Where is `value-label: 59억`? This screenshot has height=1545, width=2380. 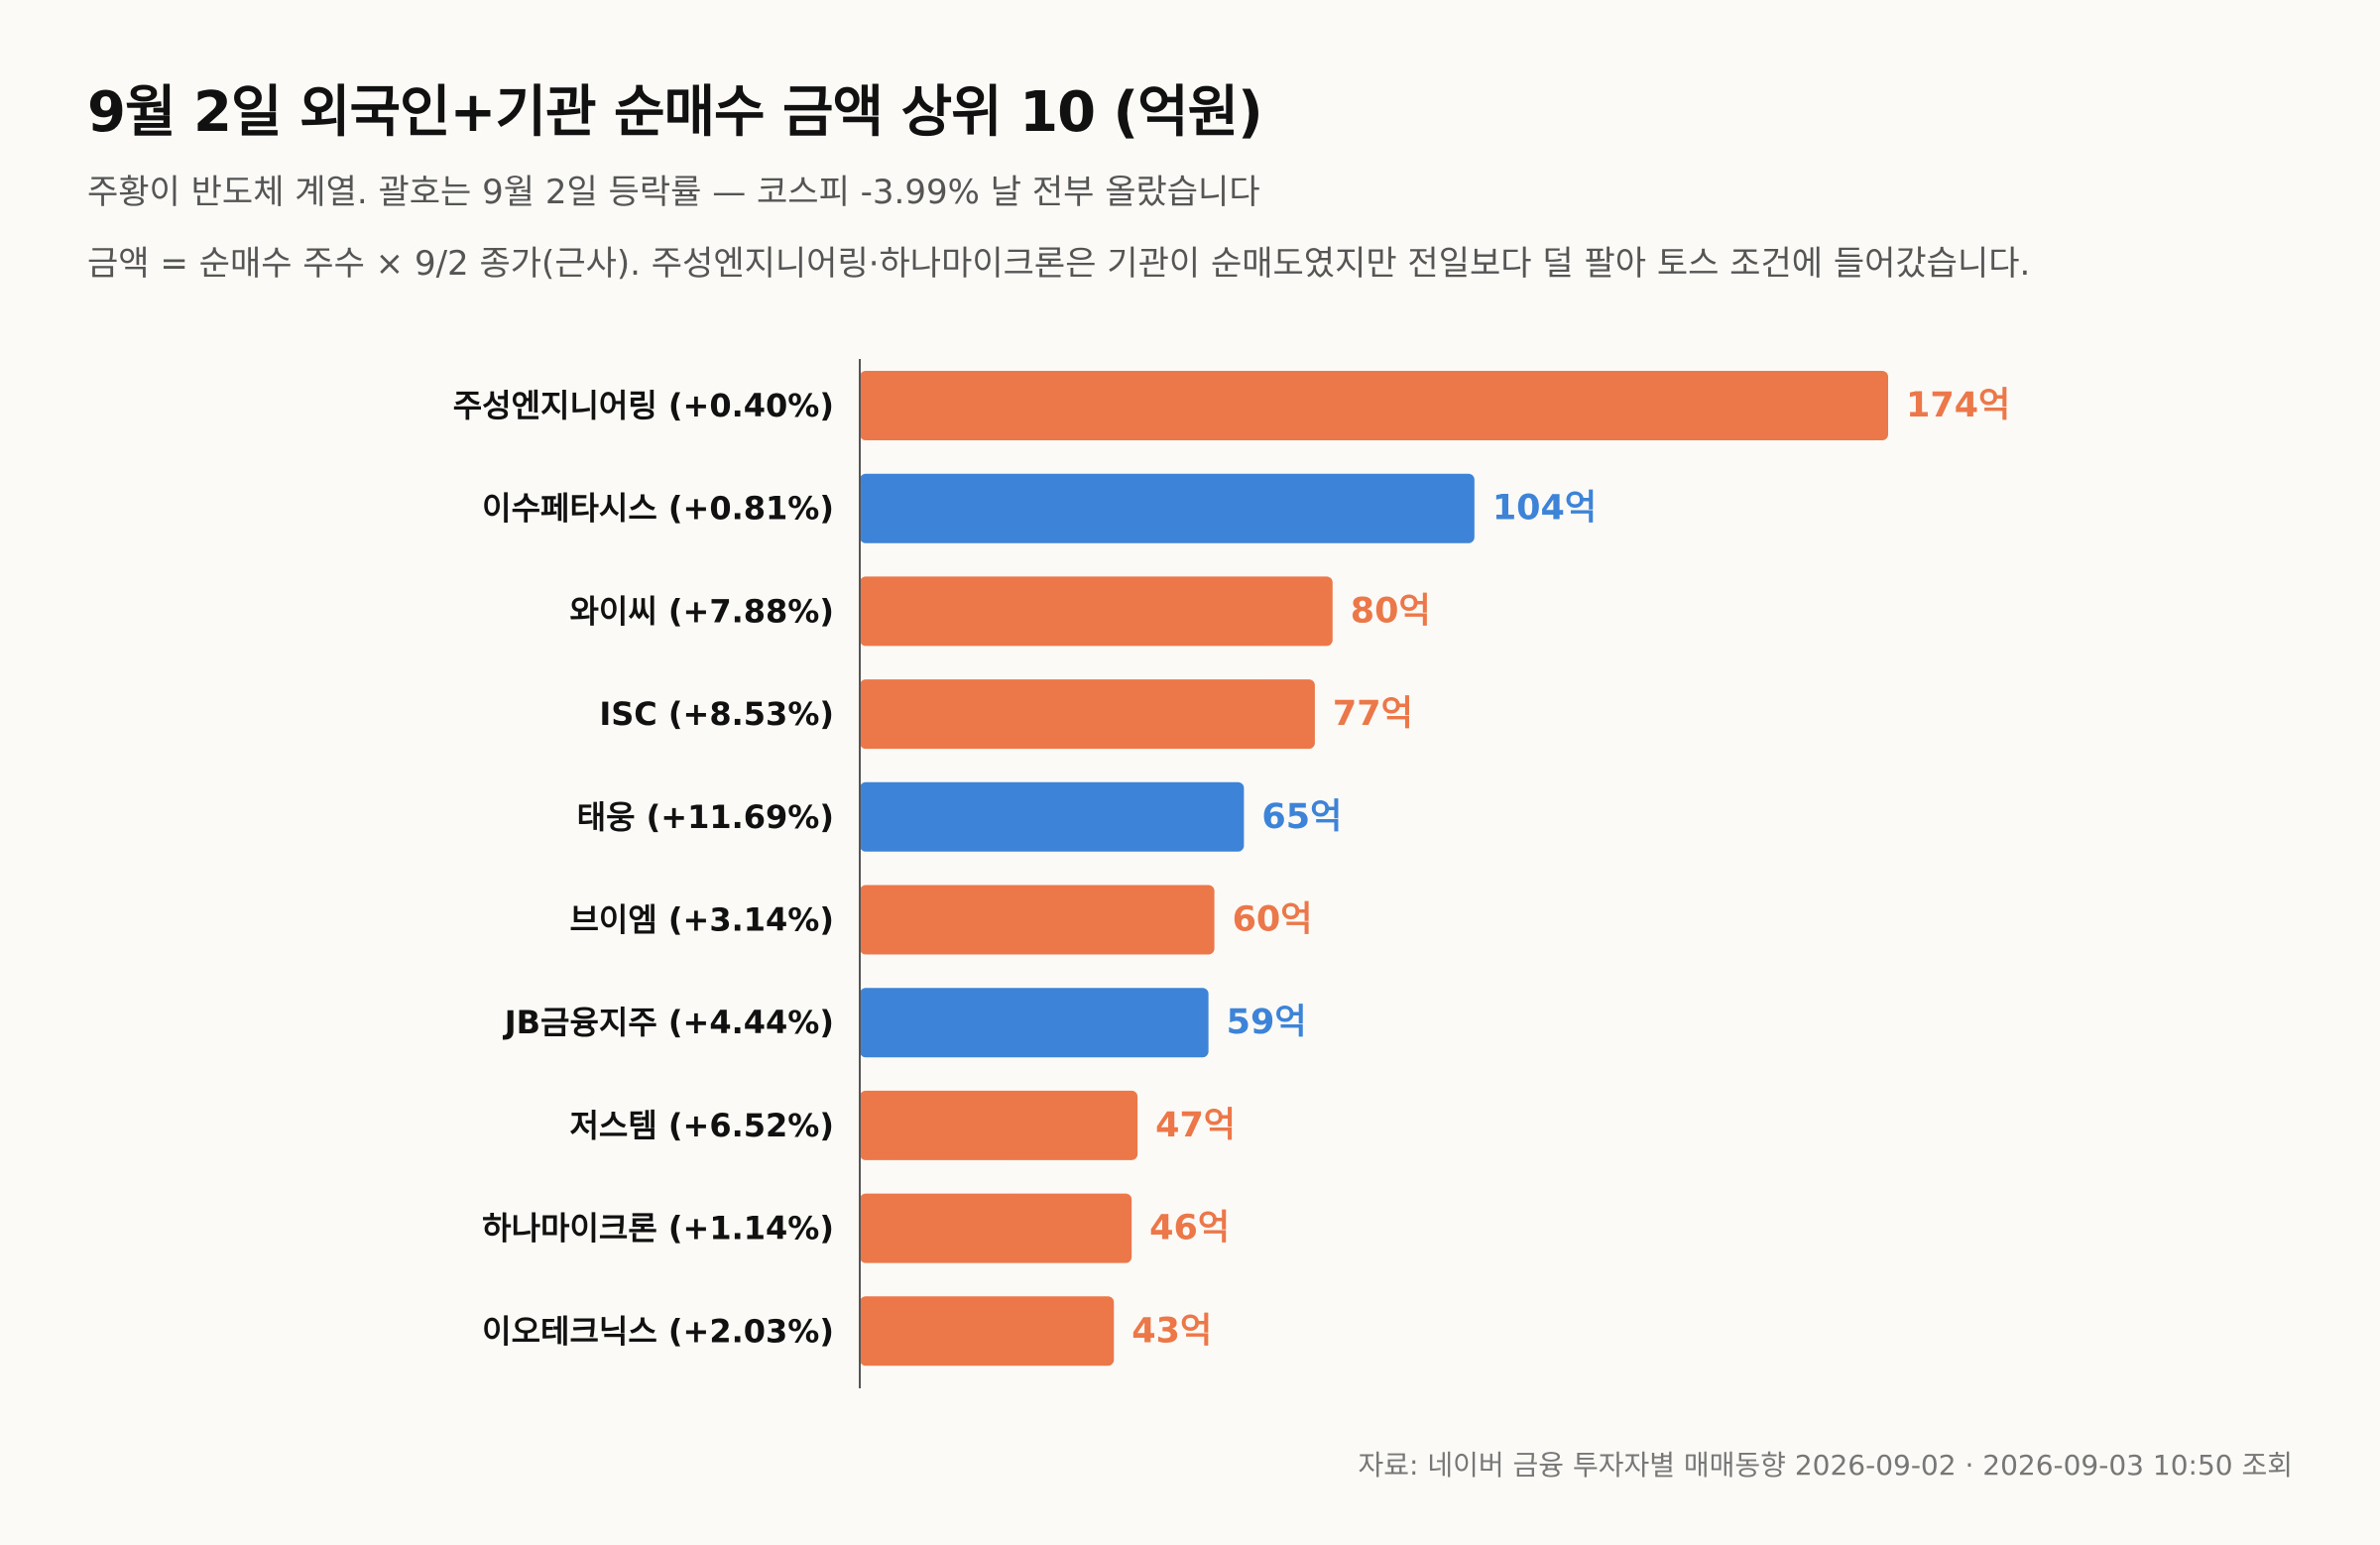 value-label: 59억 is located at coordinates (1267, 1023).